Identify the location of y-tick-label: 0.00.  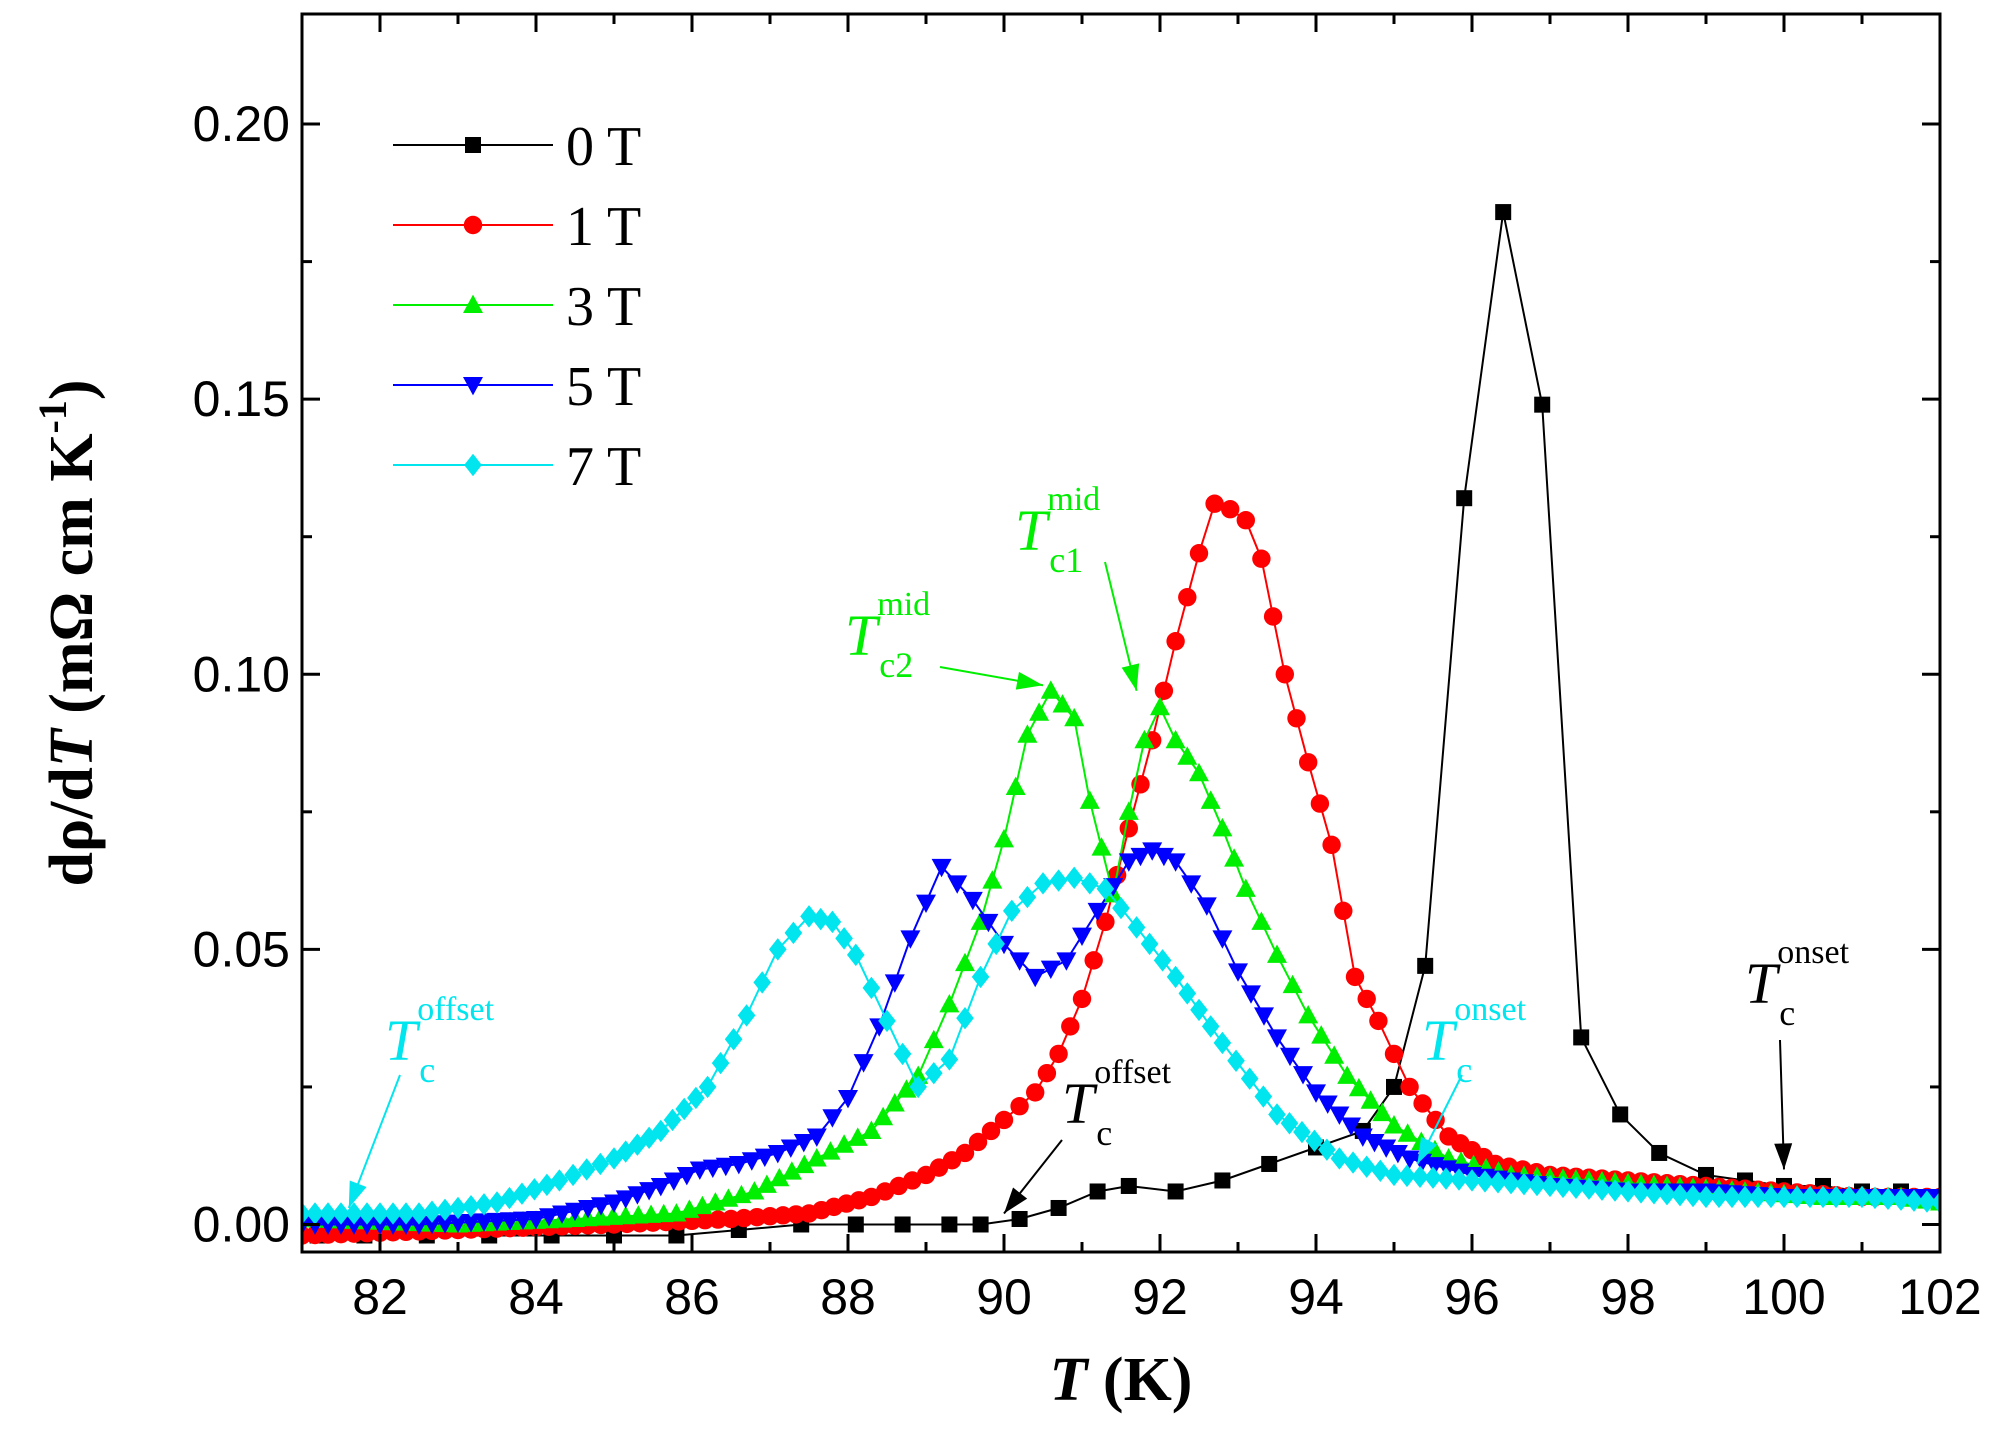
(241, 1224).